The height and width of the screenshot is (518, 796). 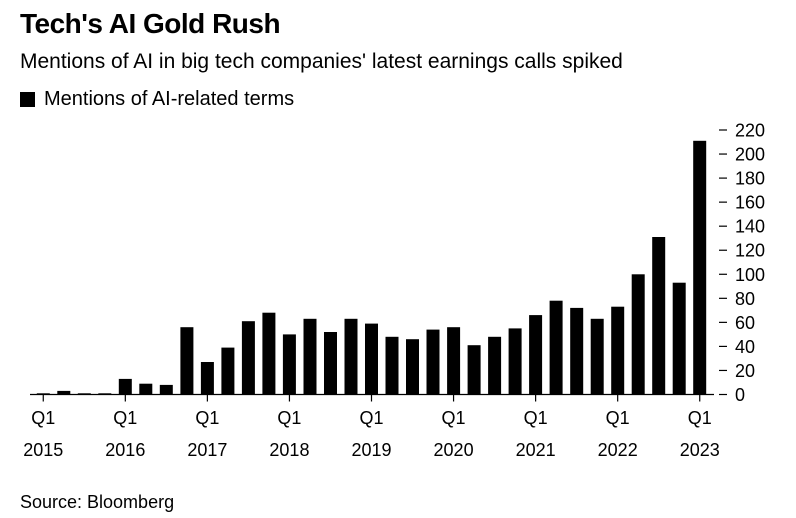 I want to click on legend-swatch, so click(x=27, y=99).